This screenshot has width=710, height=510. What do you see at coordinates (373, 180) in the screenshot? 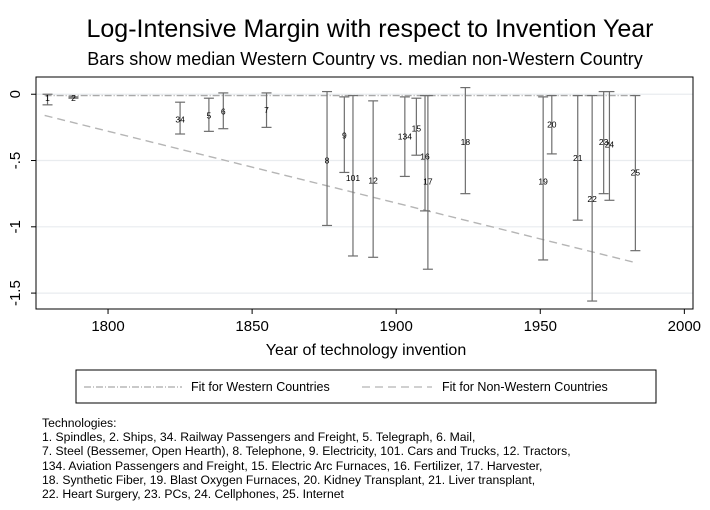
I see `errorbar-label: 12` at bounding box center [373, 180].